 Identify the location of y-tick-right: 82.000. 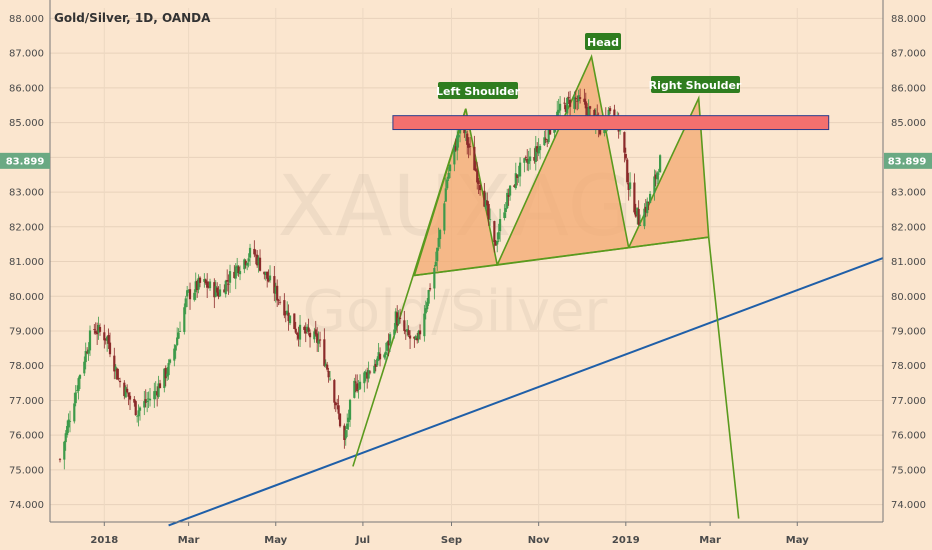
(908, 227).